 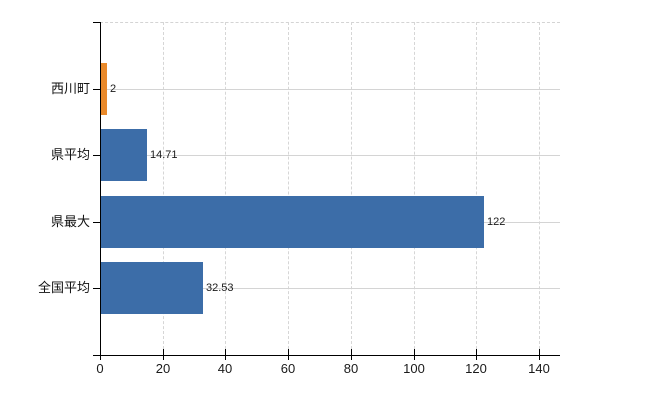 What do you see at coordinates (100, 189) in the screenshot?
I see `y-axis-line` at bounding box center [100, 189].